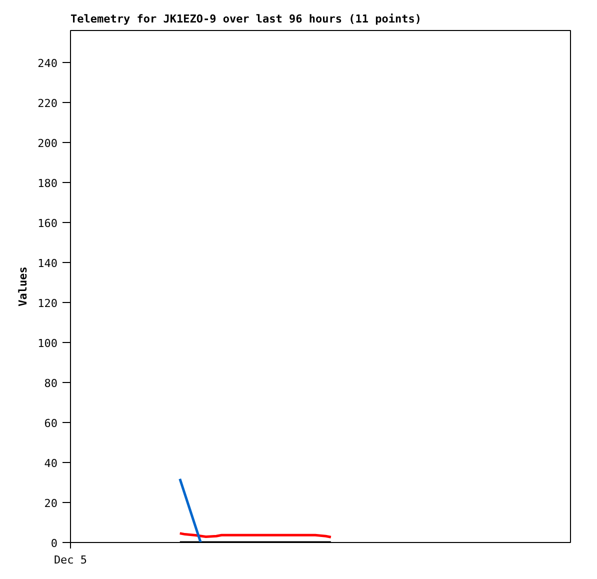 Image resolution: width=597 pixels, height=579 pixels. I want to click on y-tick-label: 100, so click(48, 343).